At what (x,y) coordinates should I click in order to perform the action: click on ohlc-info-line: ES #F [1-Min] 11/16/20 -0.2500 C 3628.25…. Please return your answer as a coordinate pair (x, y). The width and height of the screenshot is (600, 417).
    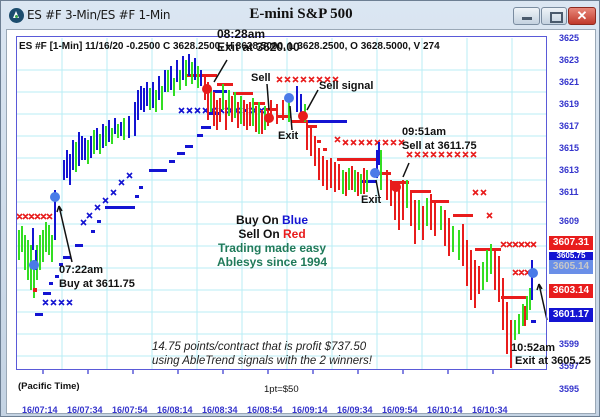
    Looking at the image, I should click on (229, 46).